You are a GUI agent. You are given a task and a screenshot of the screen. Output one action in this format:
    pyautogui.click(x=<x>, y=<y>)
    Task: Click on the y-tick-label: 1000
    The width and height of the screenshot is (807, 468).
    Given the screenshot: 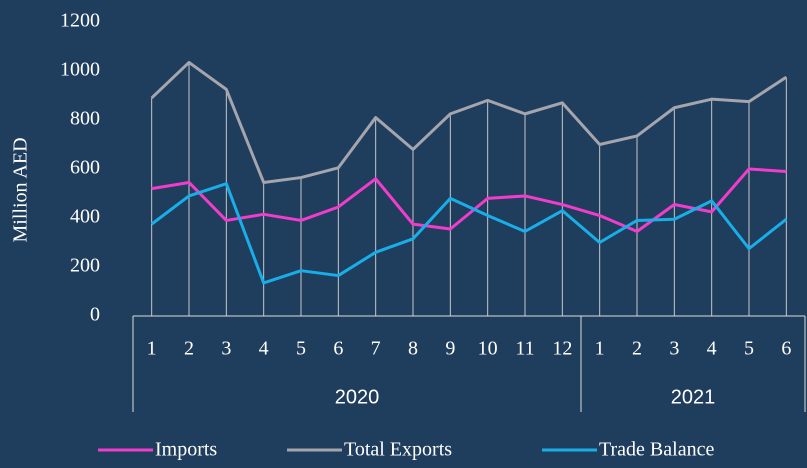 What is the action you would take?
    pyautogui.click(x=80, y=70)
    